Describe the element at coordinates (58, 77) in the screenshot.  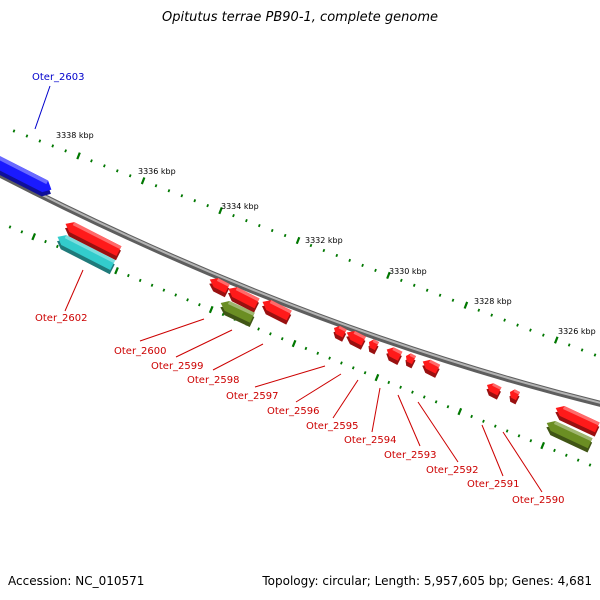
I see `gene-label: Oter_2603` at that location.